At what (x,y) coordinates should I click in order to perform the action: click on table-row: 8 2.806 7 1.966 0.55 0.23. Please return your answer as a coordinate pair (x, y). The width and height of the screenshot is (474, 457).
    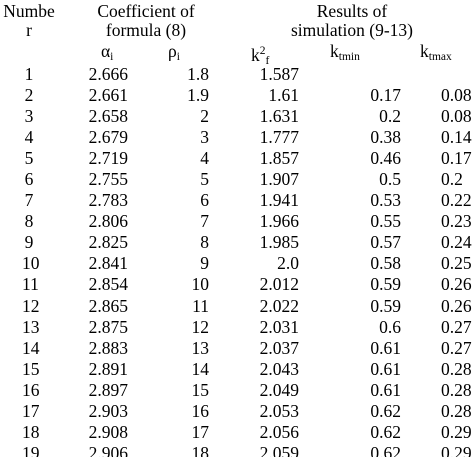
    Looking at the image, I should click on (237, 221).